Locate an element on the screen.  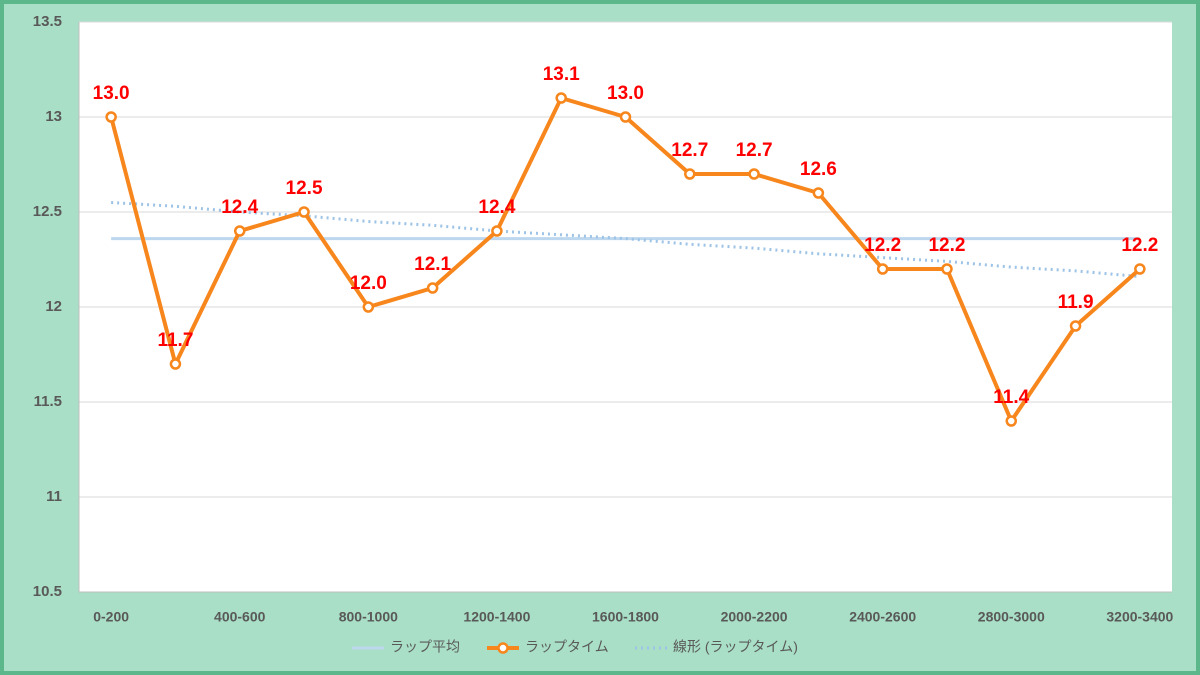
legend-label: ラップ平均 is located at coordinates (425, 647).